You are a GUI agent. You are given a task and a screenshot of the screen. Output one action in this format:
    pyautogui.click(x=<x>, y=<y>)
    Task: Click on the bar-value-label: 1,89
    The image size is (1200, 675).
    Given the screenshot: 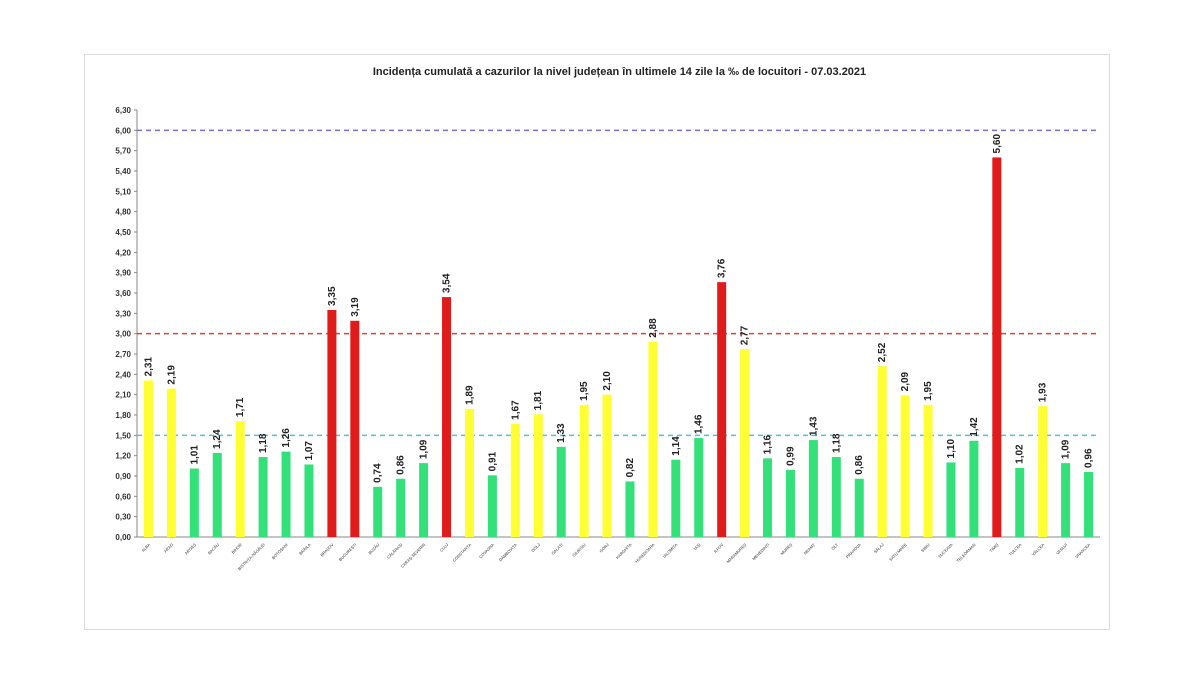 What is the action you would take?
    pyautogui.click(x=469, y=395)
    